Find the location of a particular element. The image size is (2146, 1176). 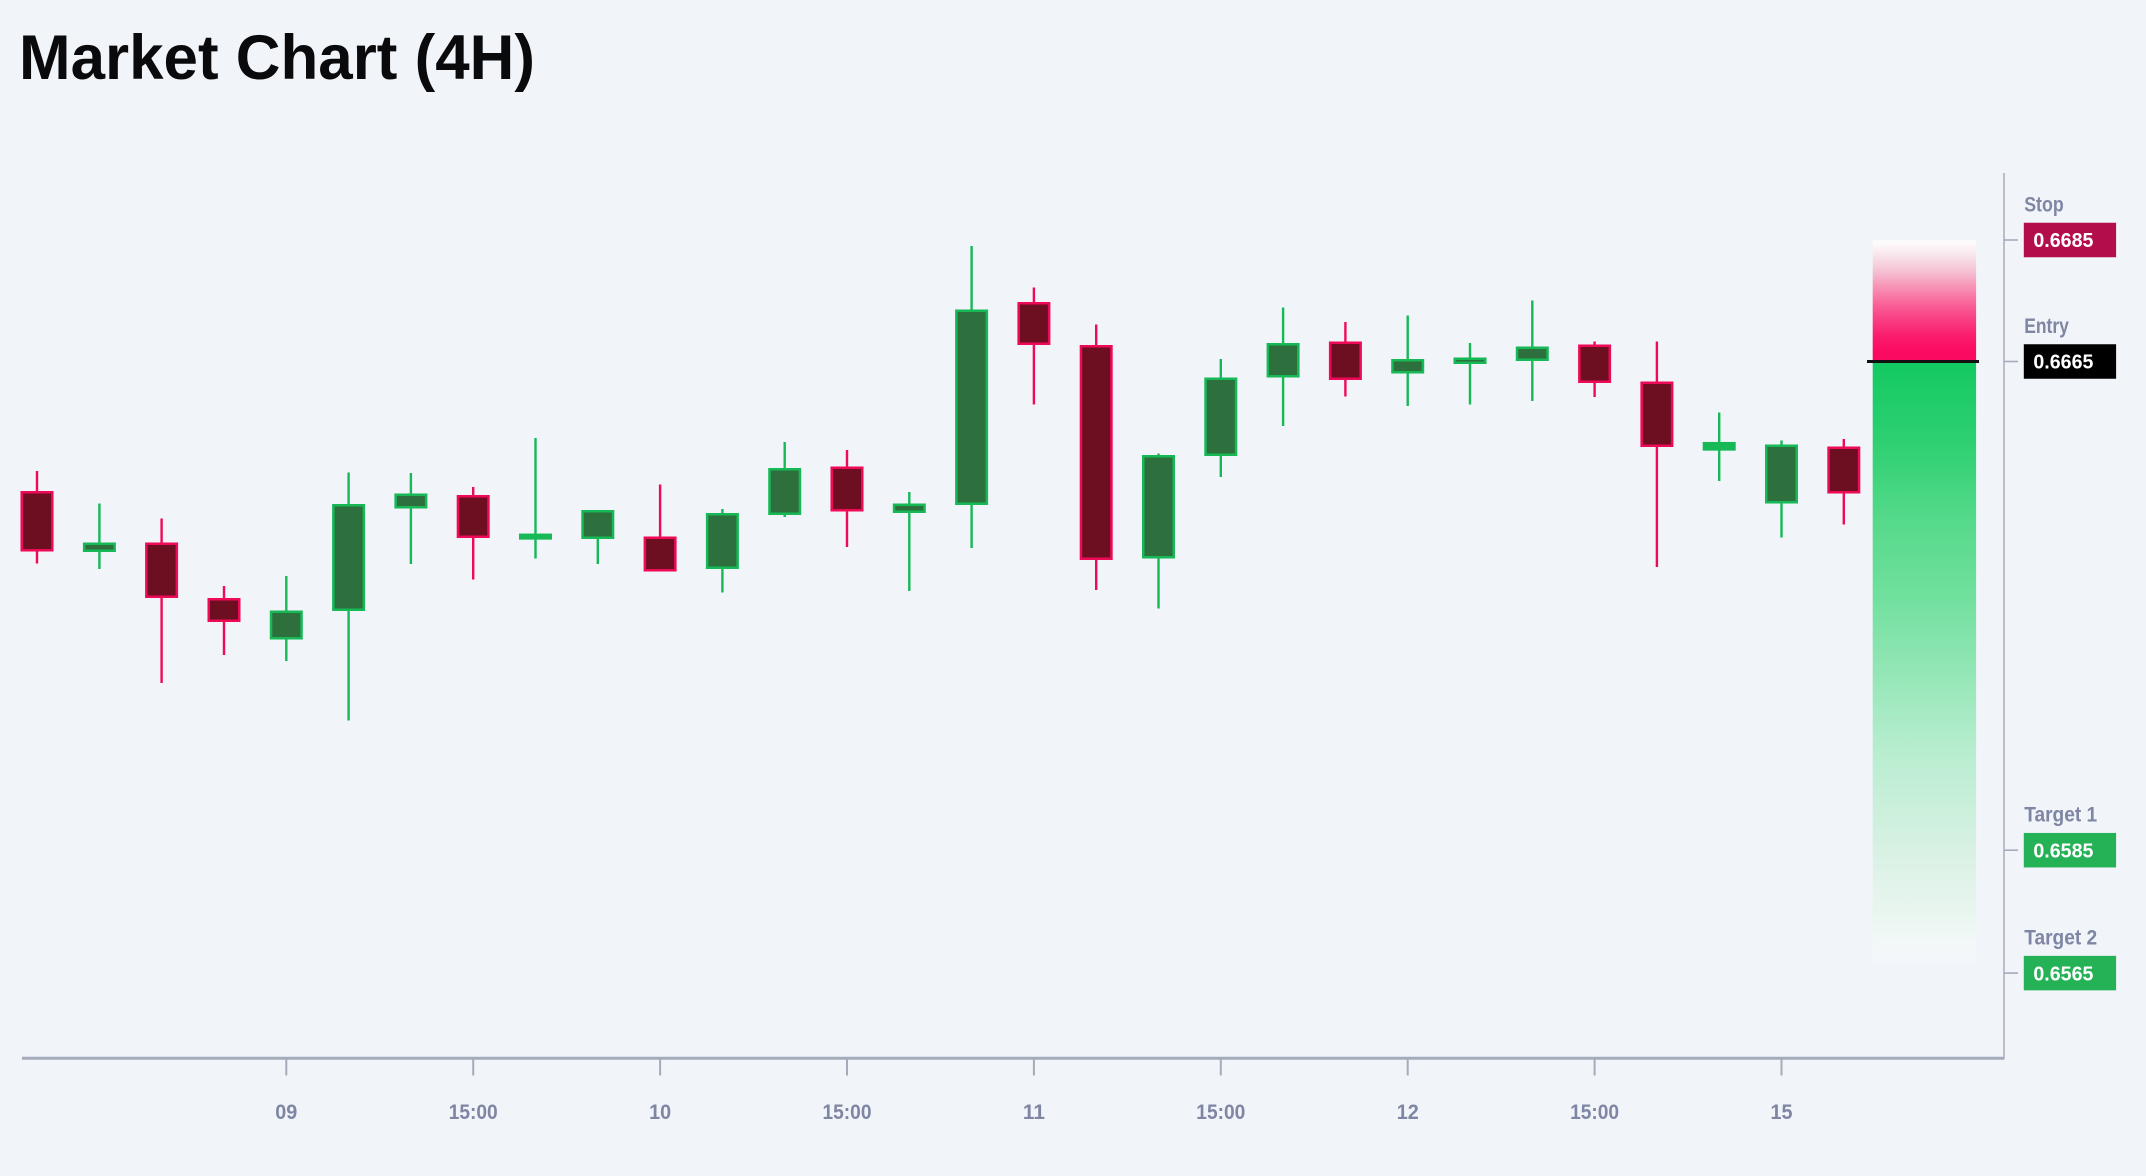

svg-text: 12 is located at coordinates (1408, 1112).